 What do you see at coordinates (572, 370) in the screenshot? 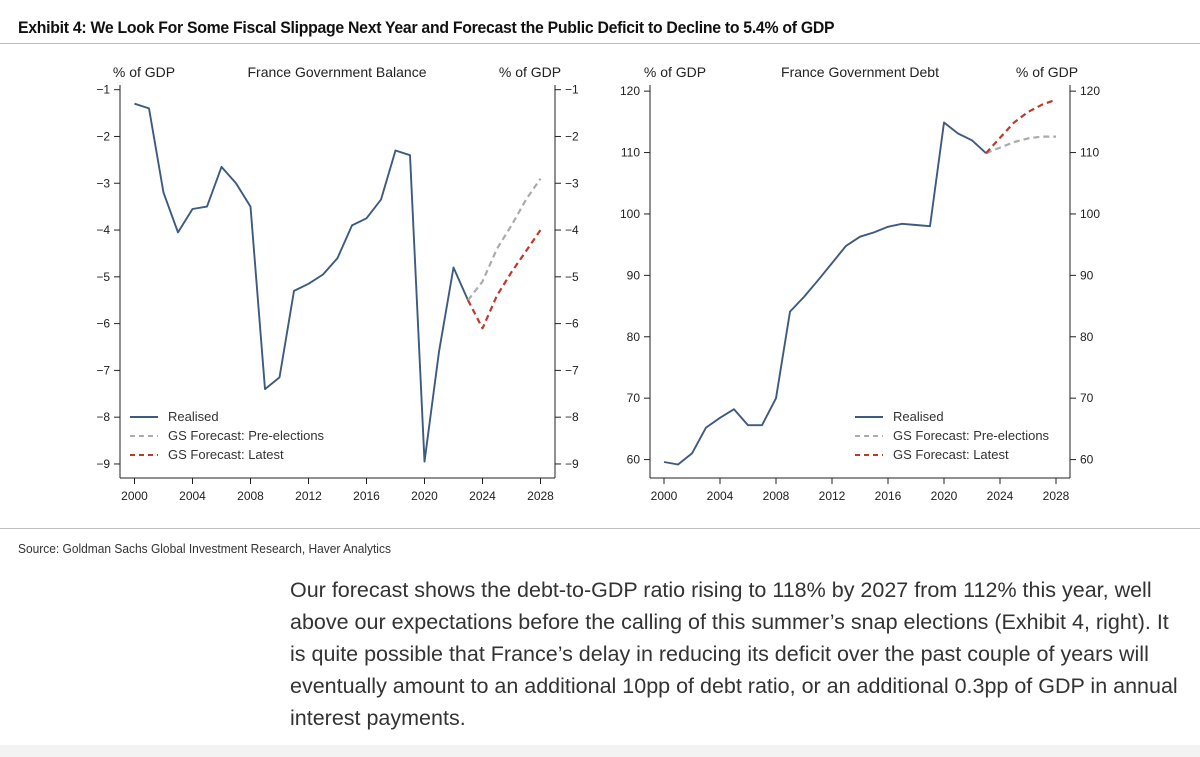
I see `y-tick-label-right: −7` at bounding box center [572, 370].